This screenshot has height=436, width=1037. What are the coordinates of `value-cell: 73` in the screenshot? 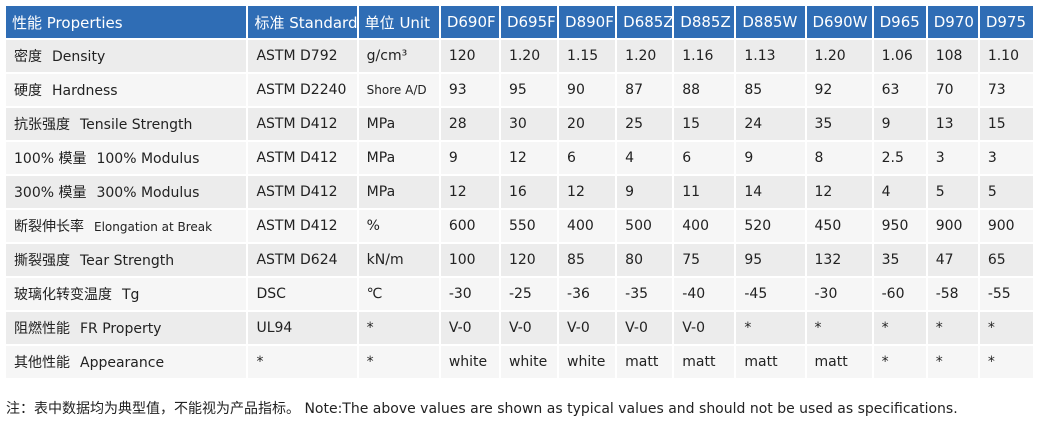 It's located at (1006, 90).